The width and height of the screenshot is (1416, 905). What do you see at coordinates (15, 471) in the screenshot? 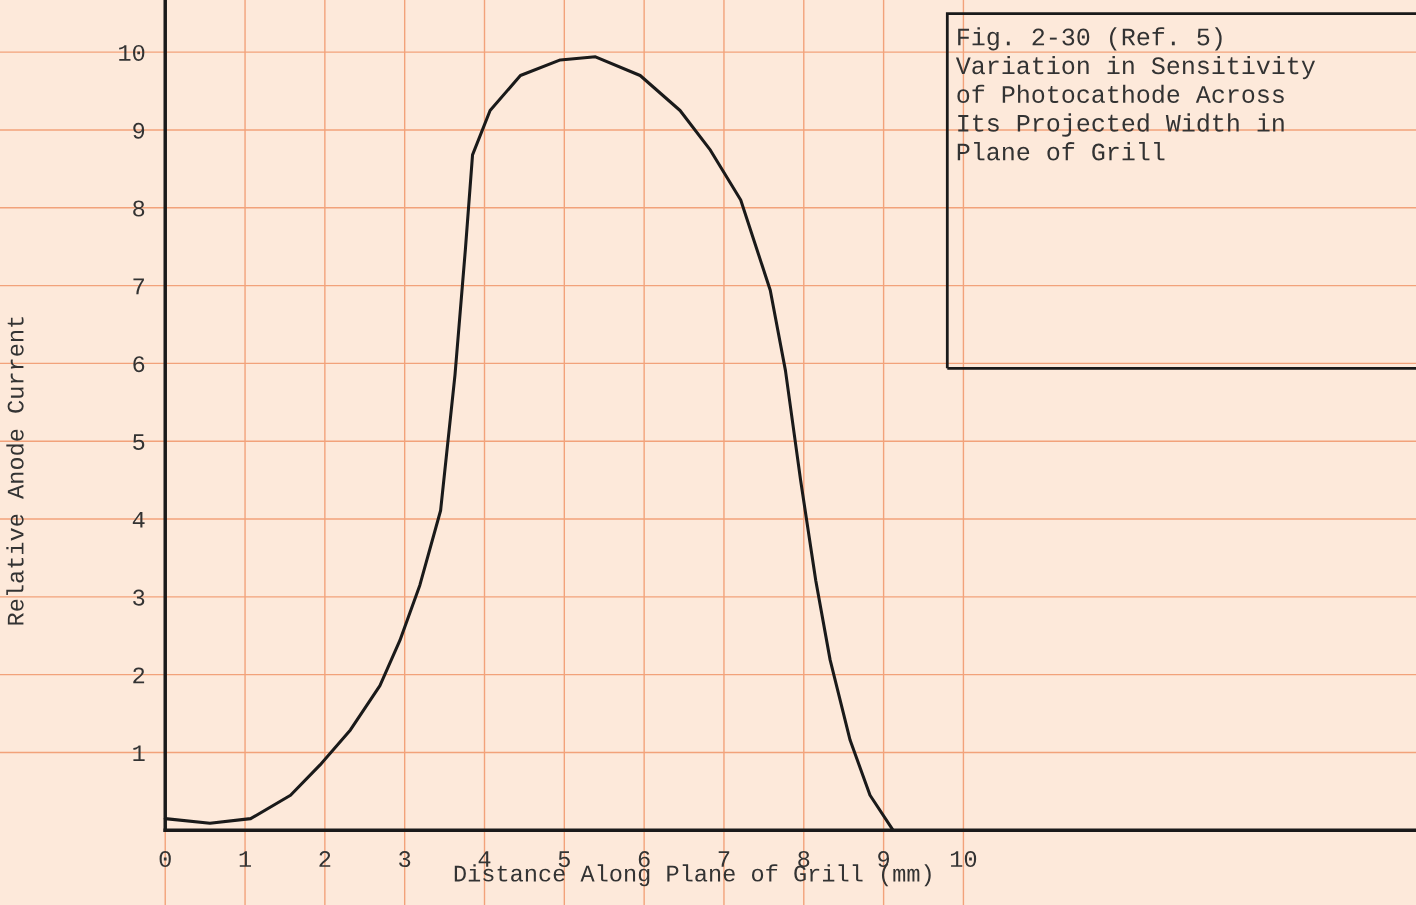
I see `y-axis-title: Relative Anode Current` at bounding box center [15, 471].